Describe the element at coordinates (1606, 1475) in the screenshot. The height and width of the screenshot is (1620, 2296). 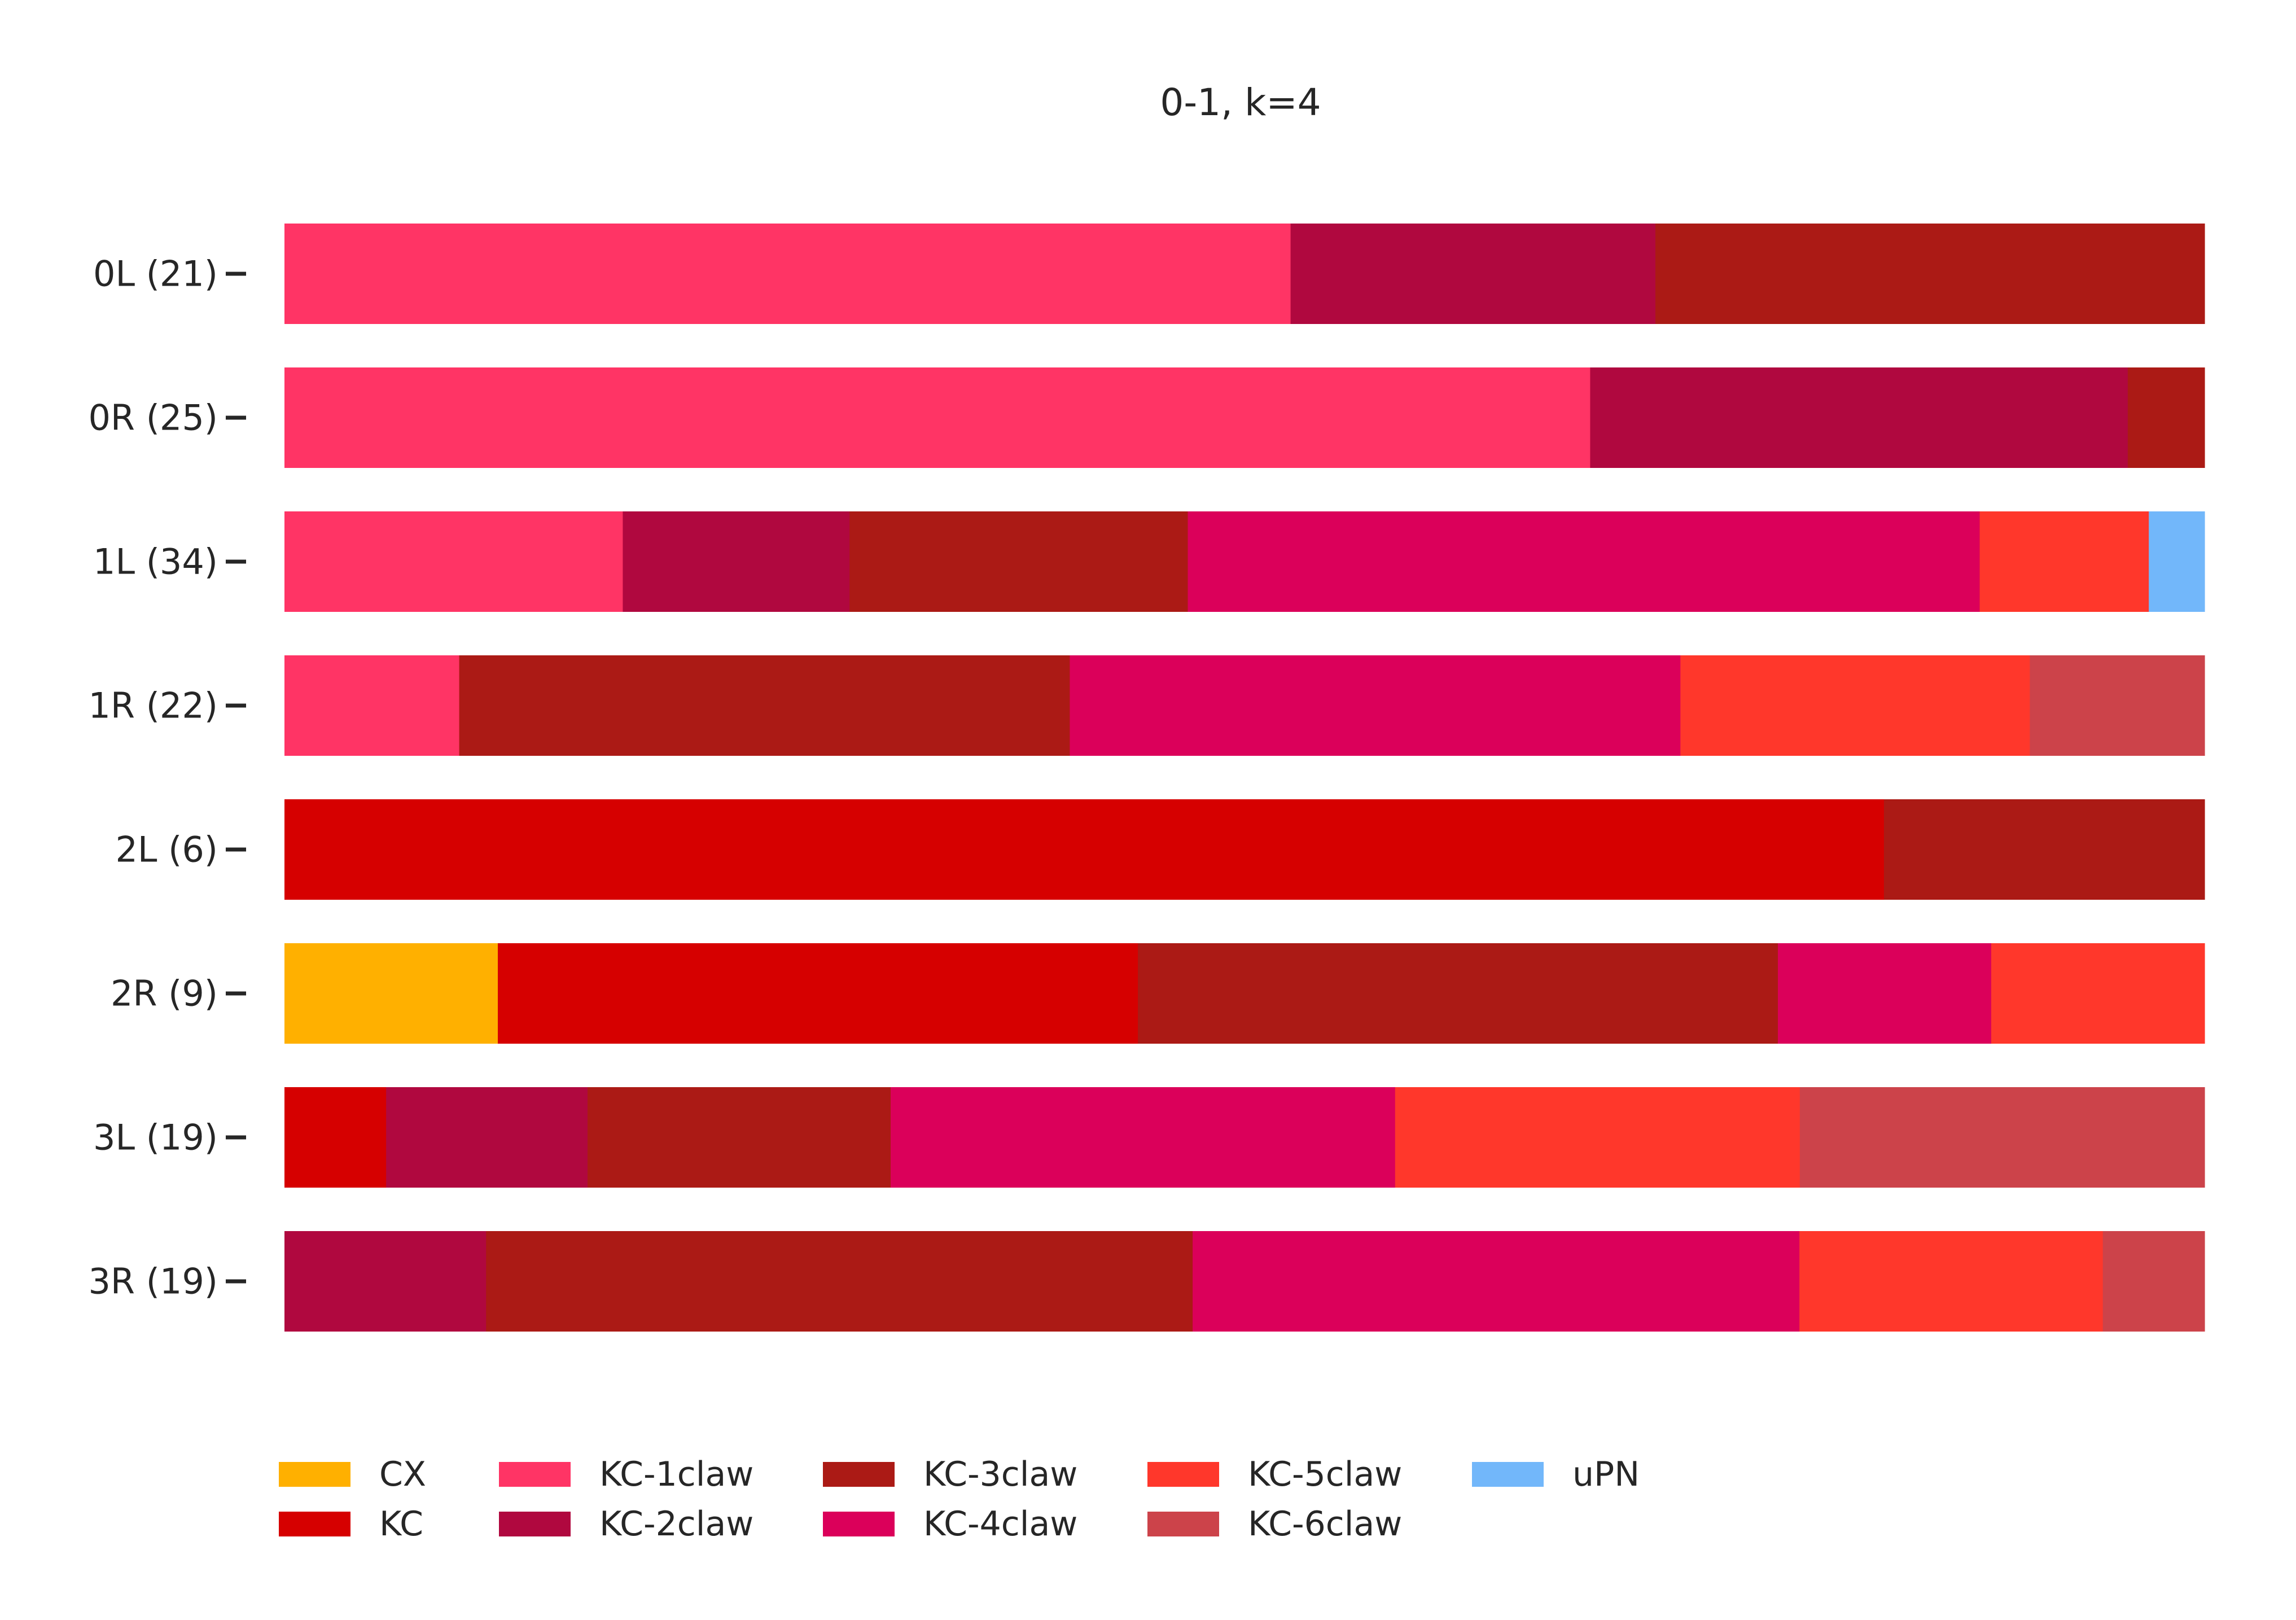
I see `legend-label-upn: uPN` at that location.